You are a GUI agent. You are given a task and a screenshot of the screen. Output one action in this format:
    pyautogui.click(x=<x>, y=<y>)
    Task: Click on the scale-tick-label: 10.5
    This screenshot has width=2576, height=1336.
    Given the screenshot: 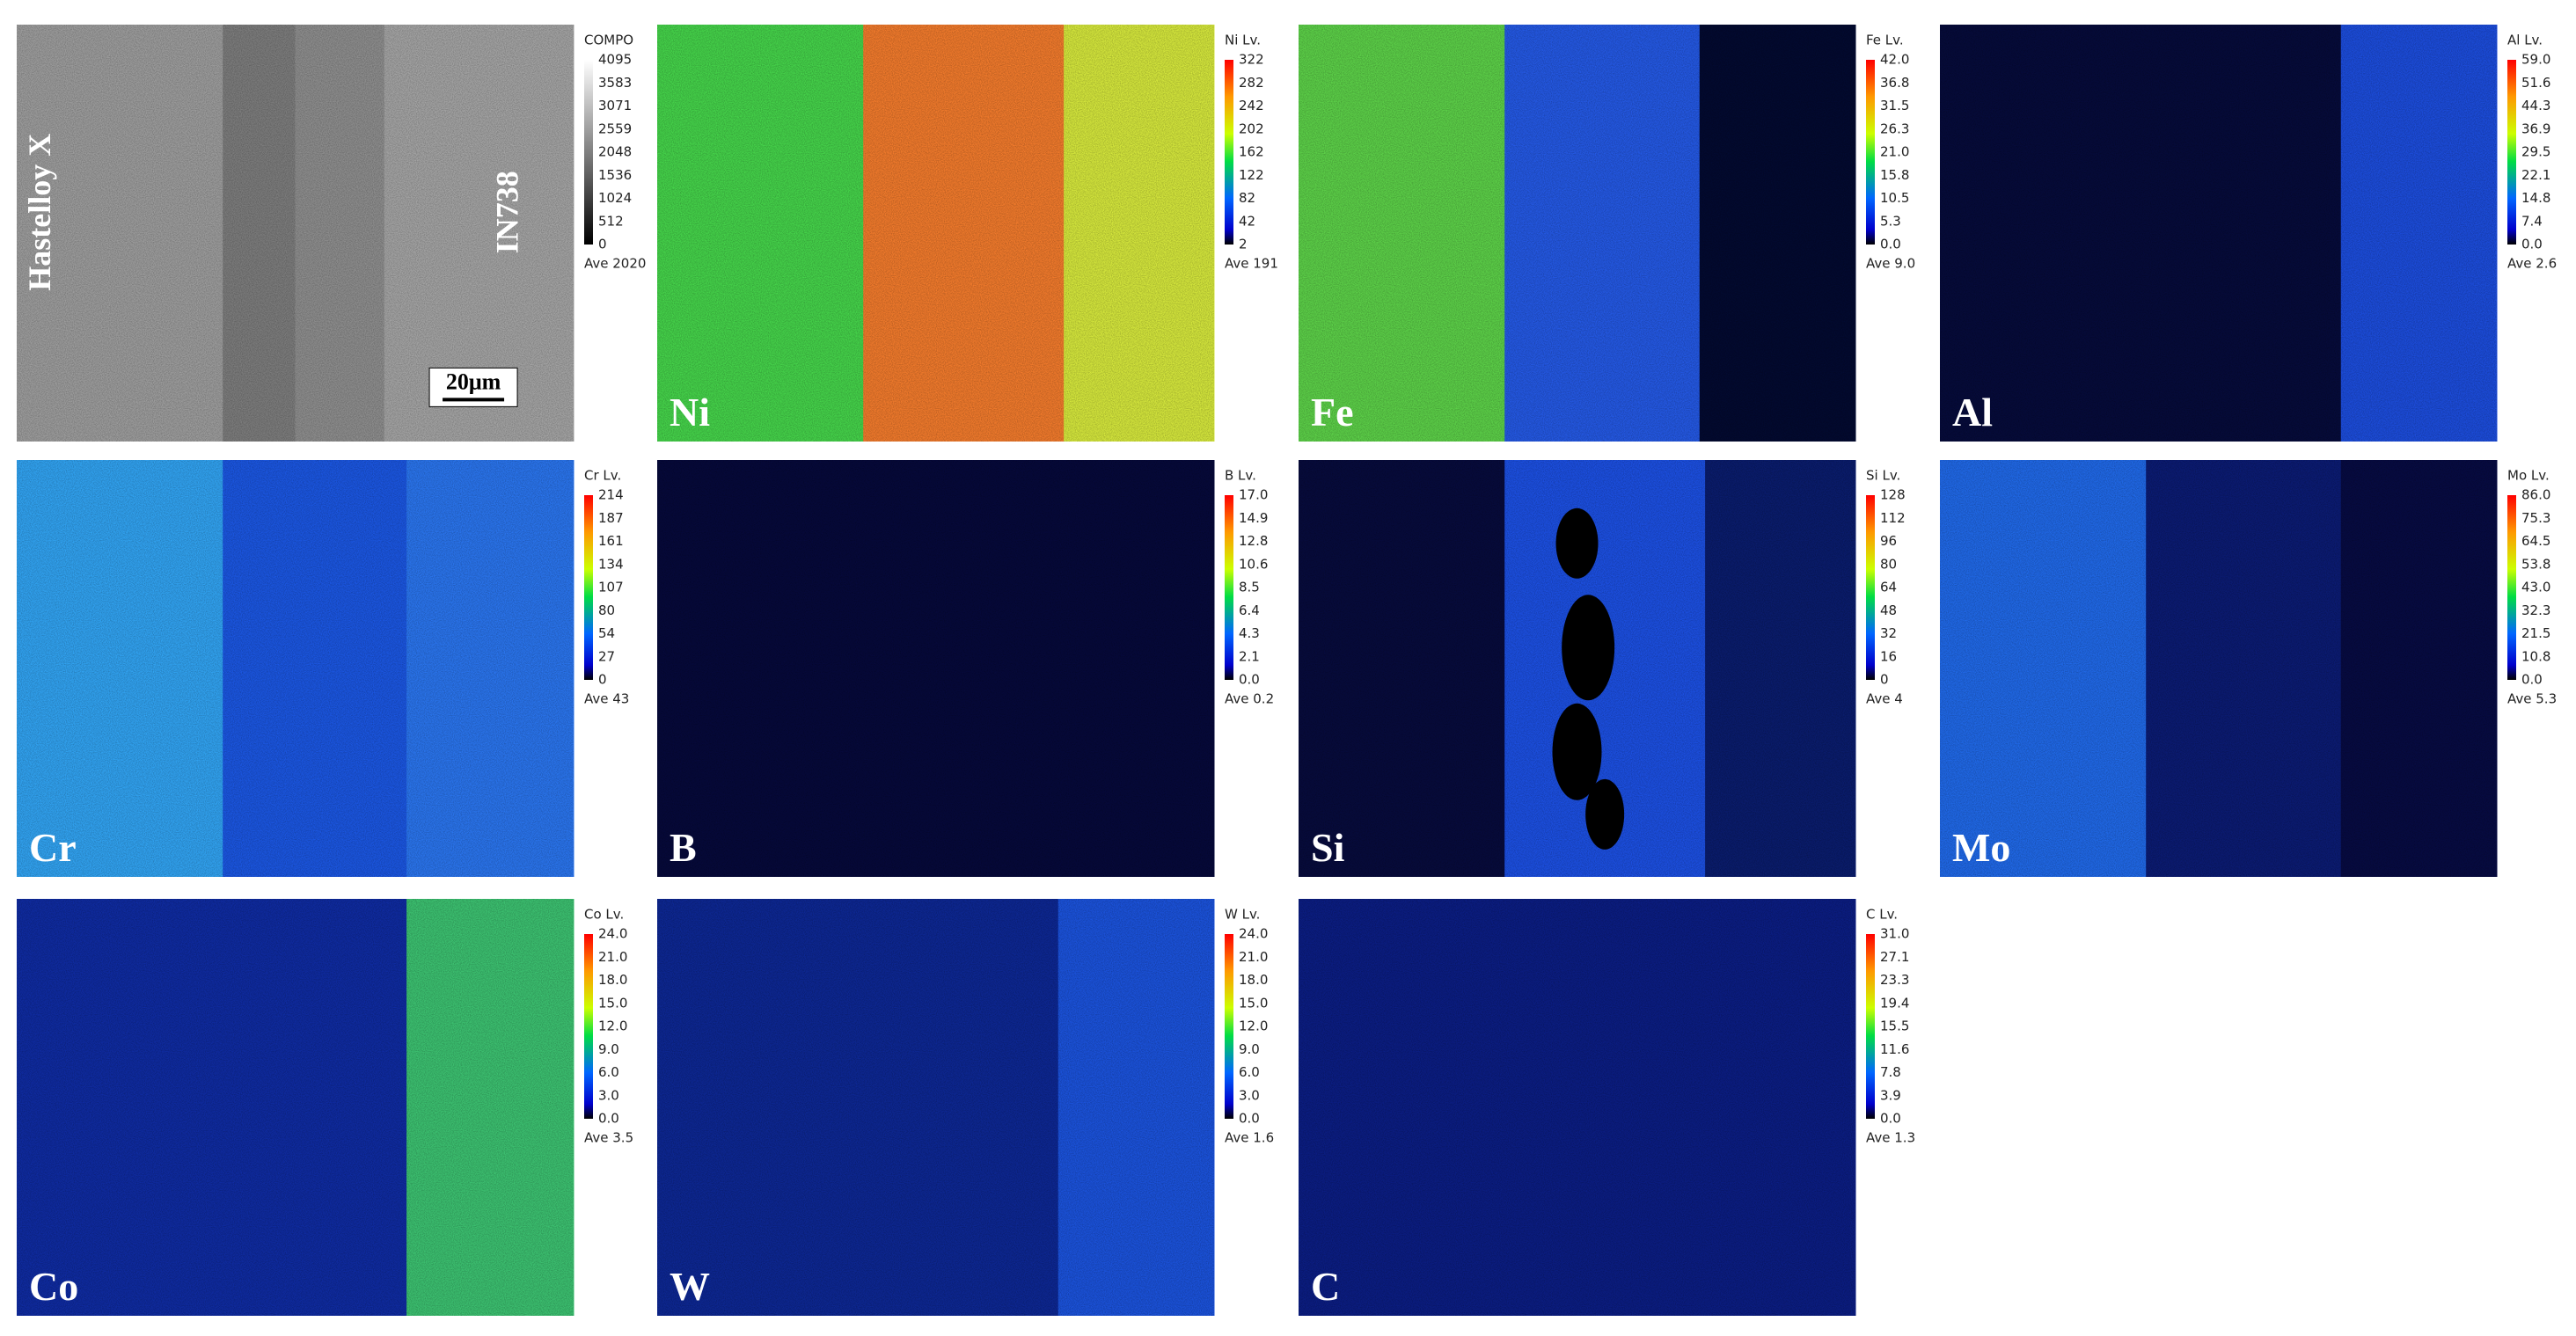 What is the action you would take?
    pyautogui.click(x=1894, y=198)
    